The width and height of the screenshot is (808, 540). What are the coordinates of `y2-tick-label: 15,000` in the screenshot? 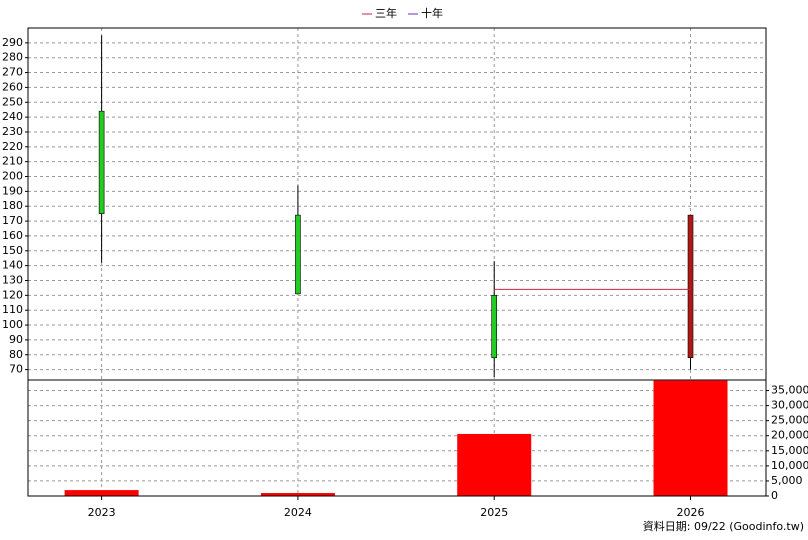 It's located at (789, 450).